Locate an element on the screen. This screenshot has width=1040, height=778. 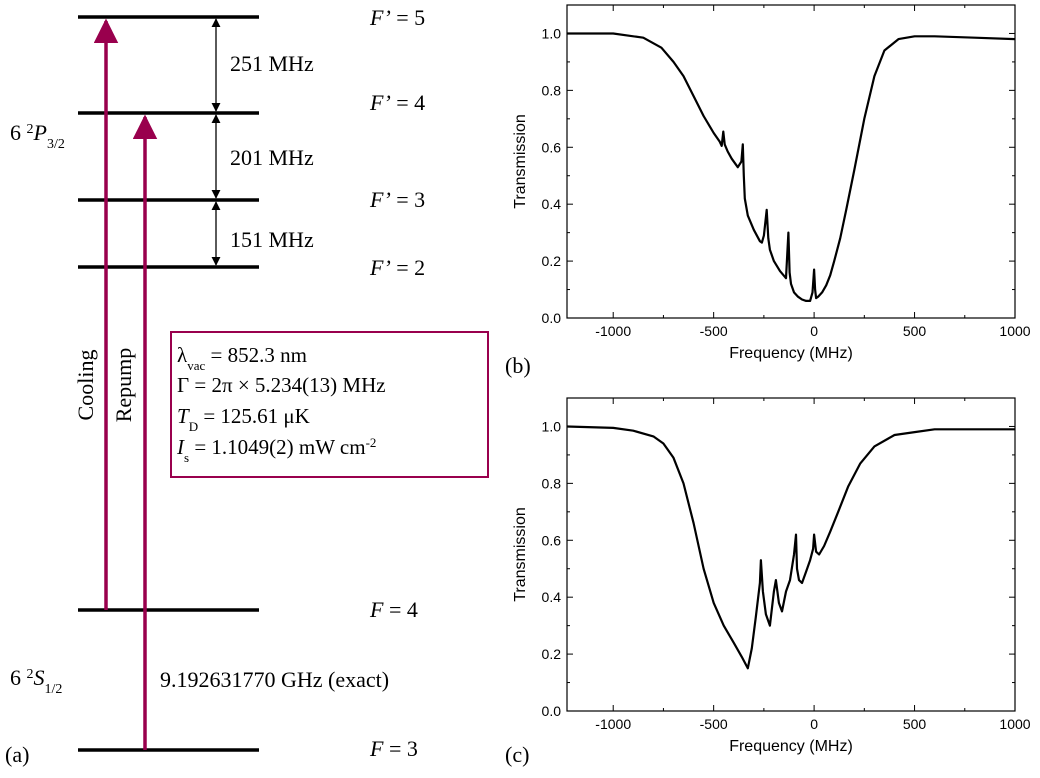
level-label: F’ = 5 is located at coordinates (397, 17).